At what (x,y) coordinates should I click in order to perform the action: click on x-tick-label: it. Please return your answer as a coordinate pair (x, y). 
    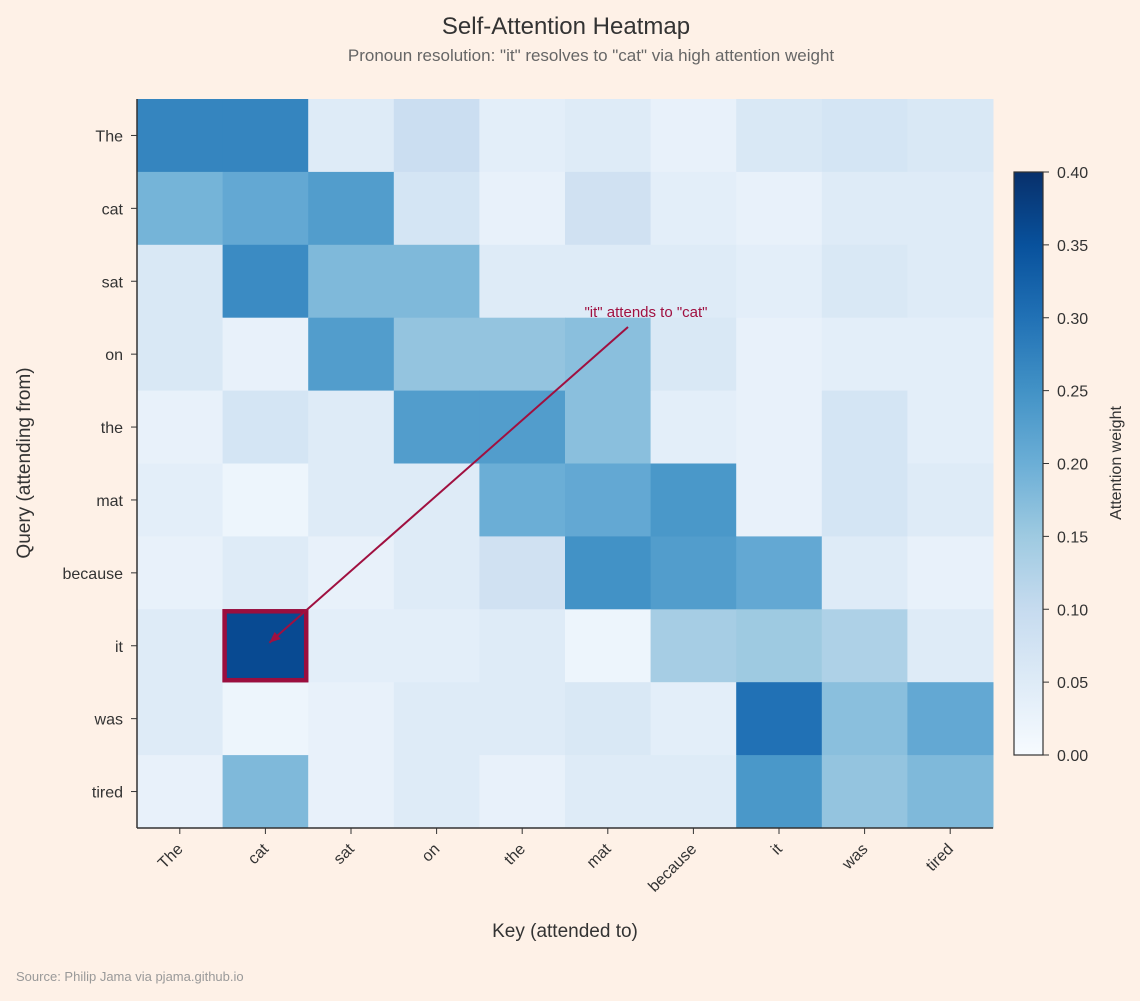
    Looking at the image, I should click on (777, 849).